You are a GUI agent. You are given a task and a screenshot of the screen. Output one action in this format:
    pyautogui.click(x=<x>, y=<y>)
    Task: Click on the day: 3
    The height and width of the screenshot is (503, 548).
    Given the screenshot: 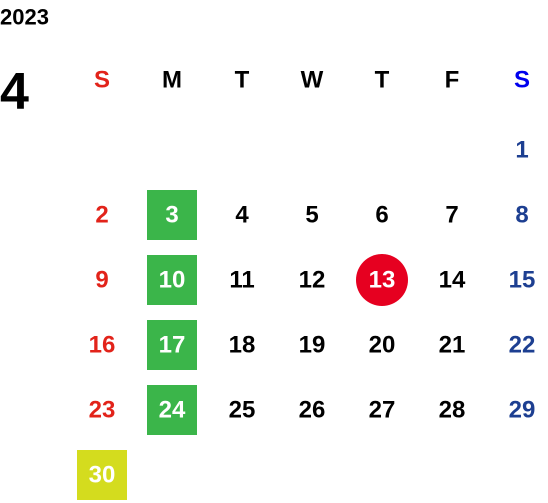 What is the action you would take?
    pyautogui.click(x=171, y=215)
    